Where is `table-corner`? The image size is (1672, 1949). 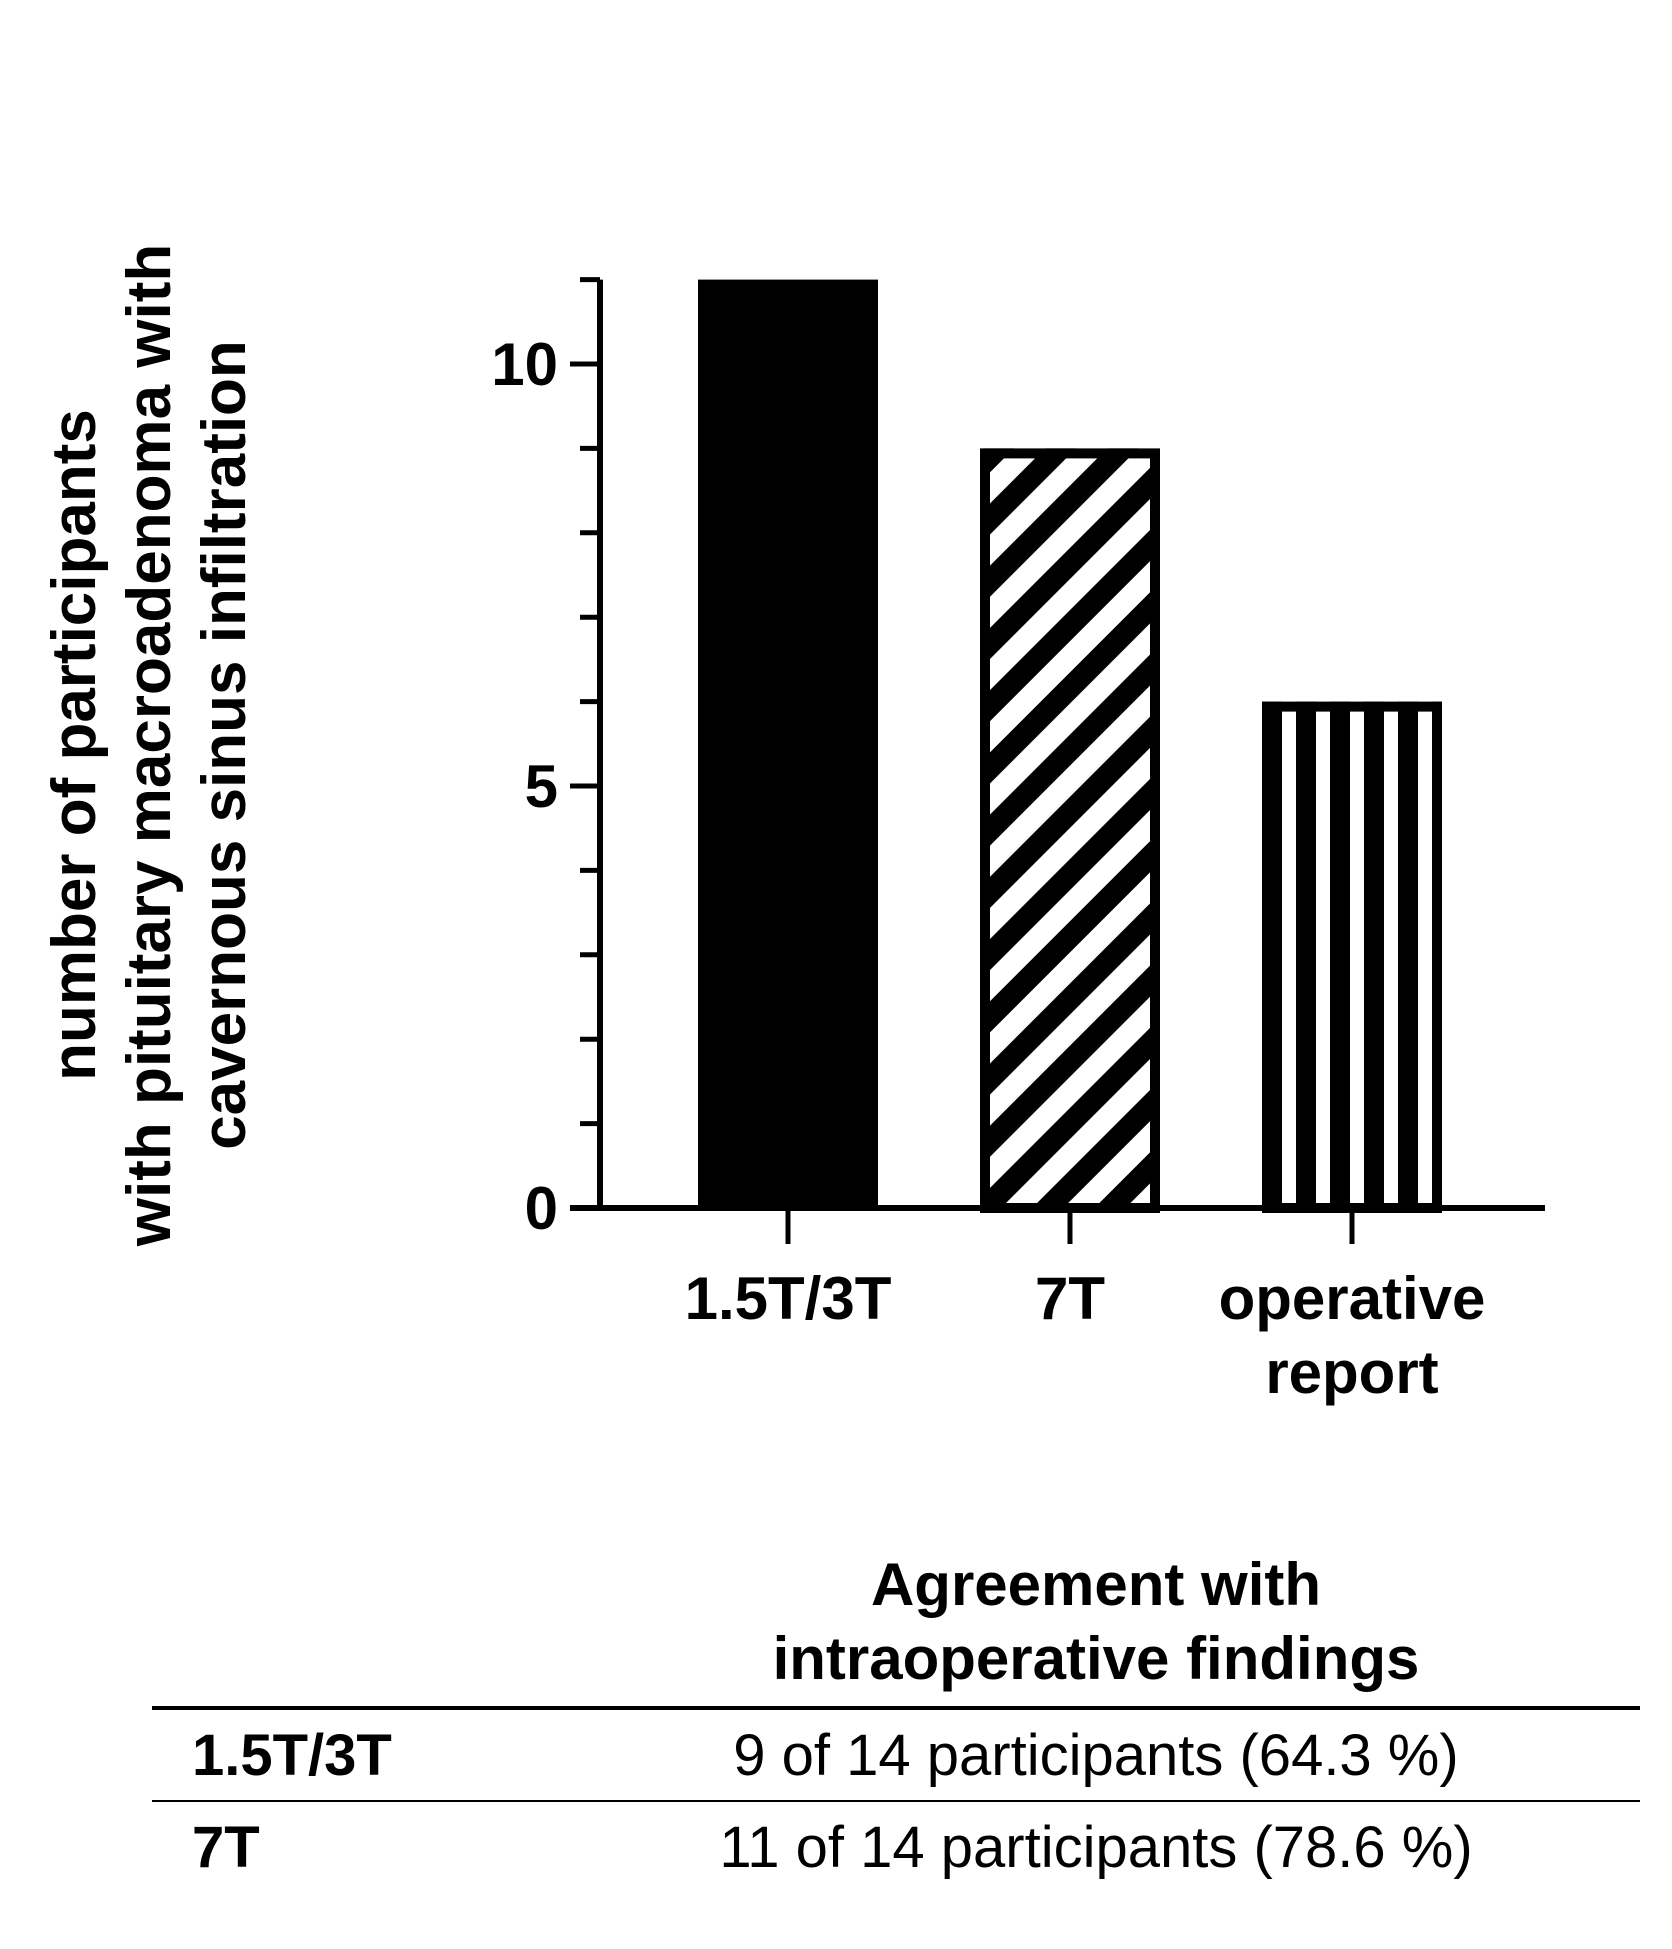 table-corner is located at coordinates (352, 1629).